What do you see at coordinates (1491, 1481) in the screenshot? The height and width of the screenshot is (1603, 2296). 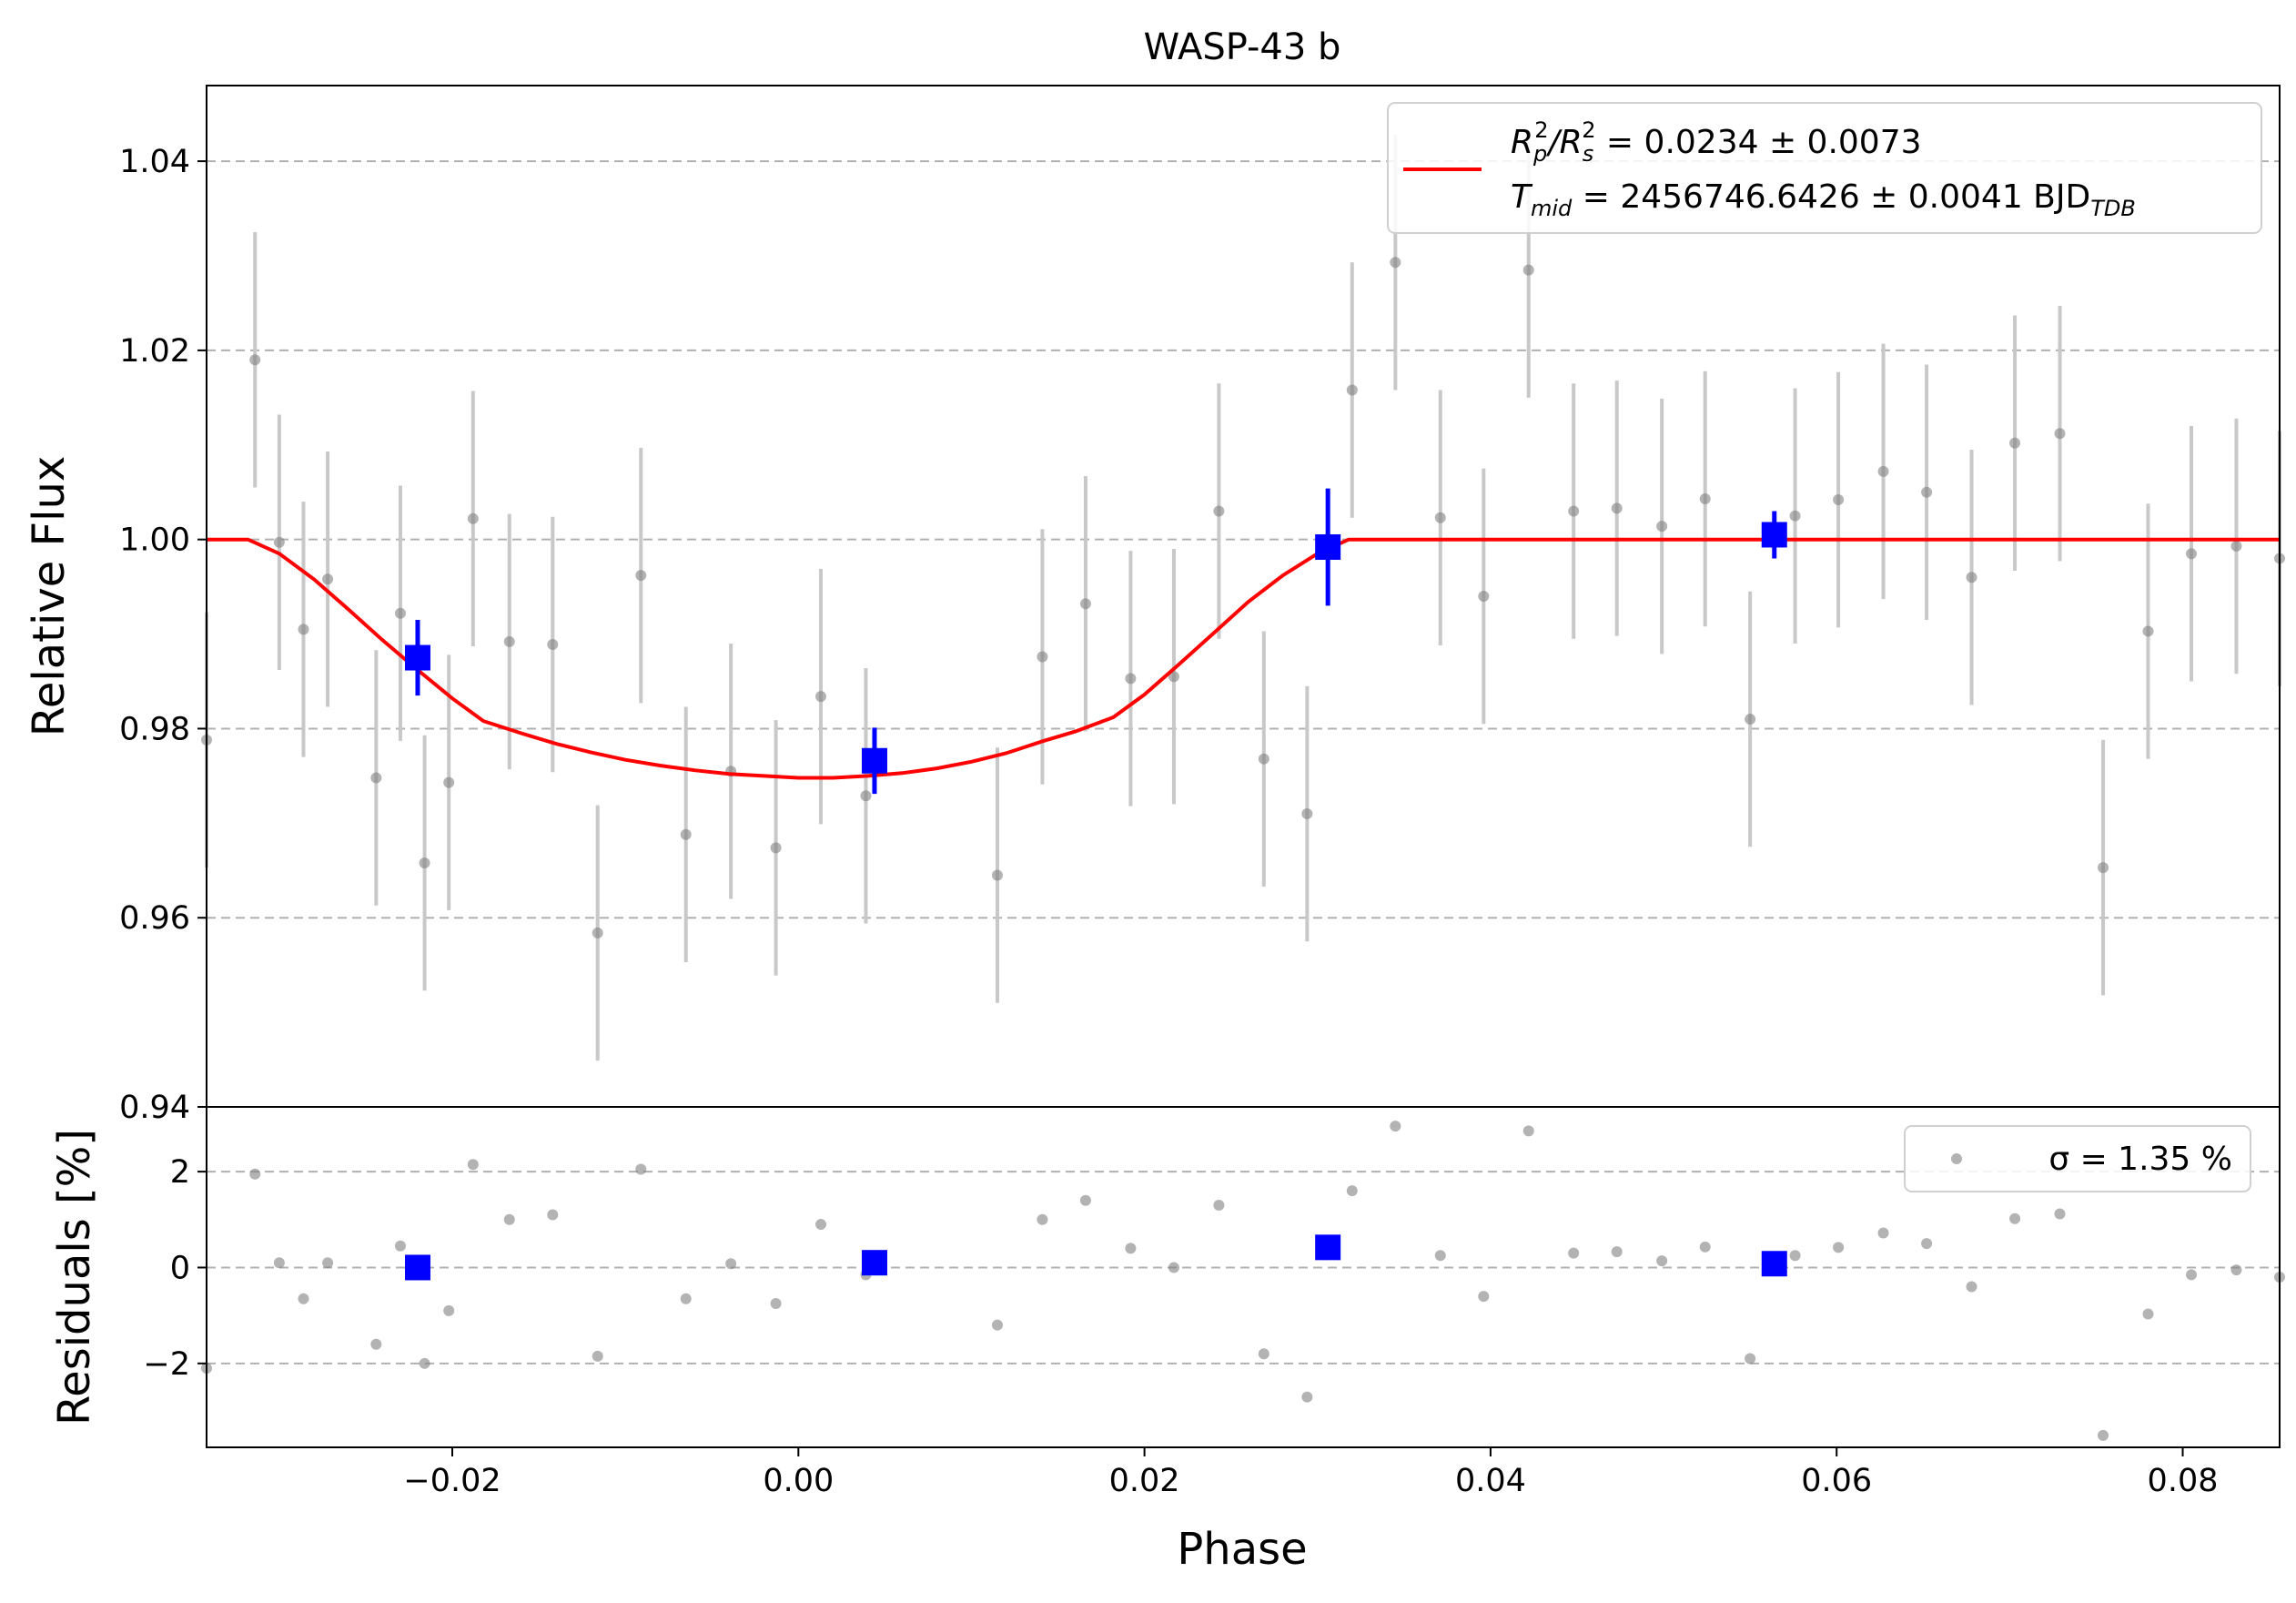 I see `x-tick-label: 0.04` at bounding box center [1491, 1481].